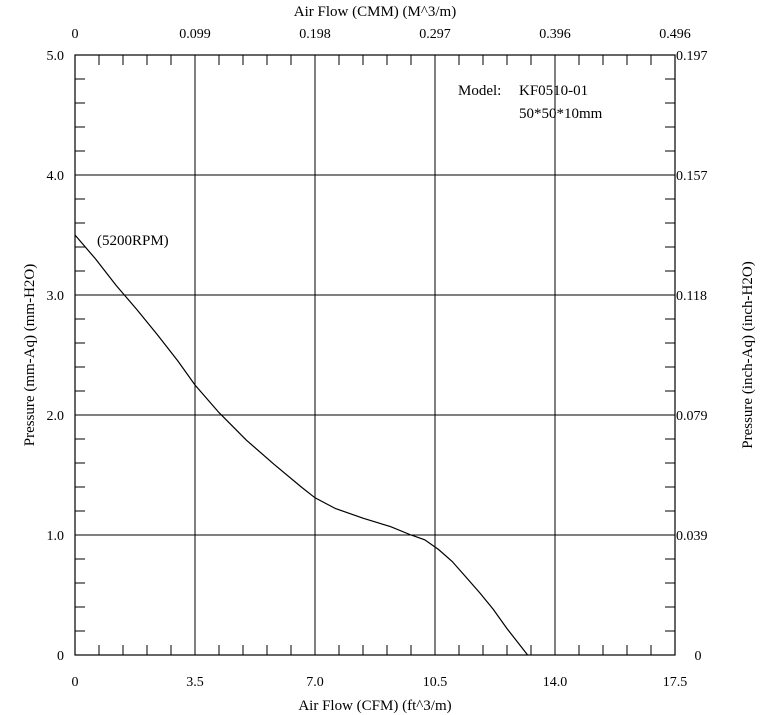  What do you see at coordinates (561, 114) in the screenshot?
I see `fan-size-label: 50*50*10mm` at bounding box center [561, 114].